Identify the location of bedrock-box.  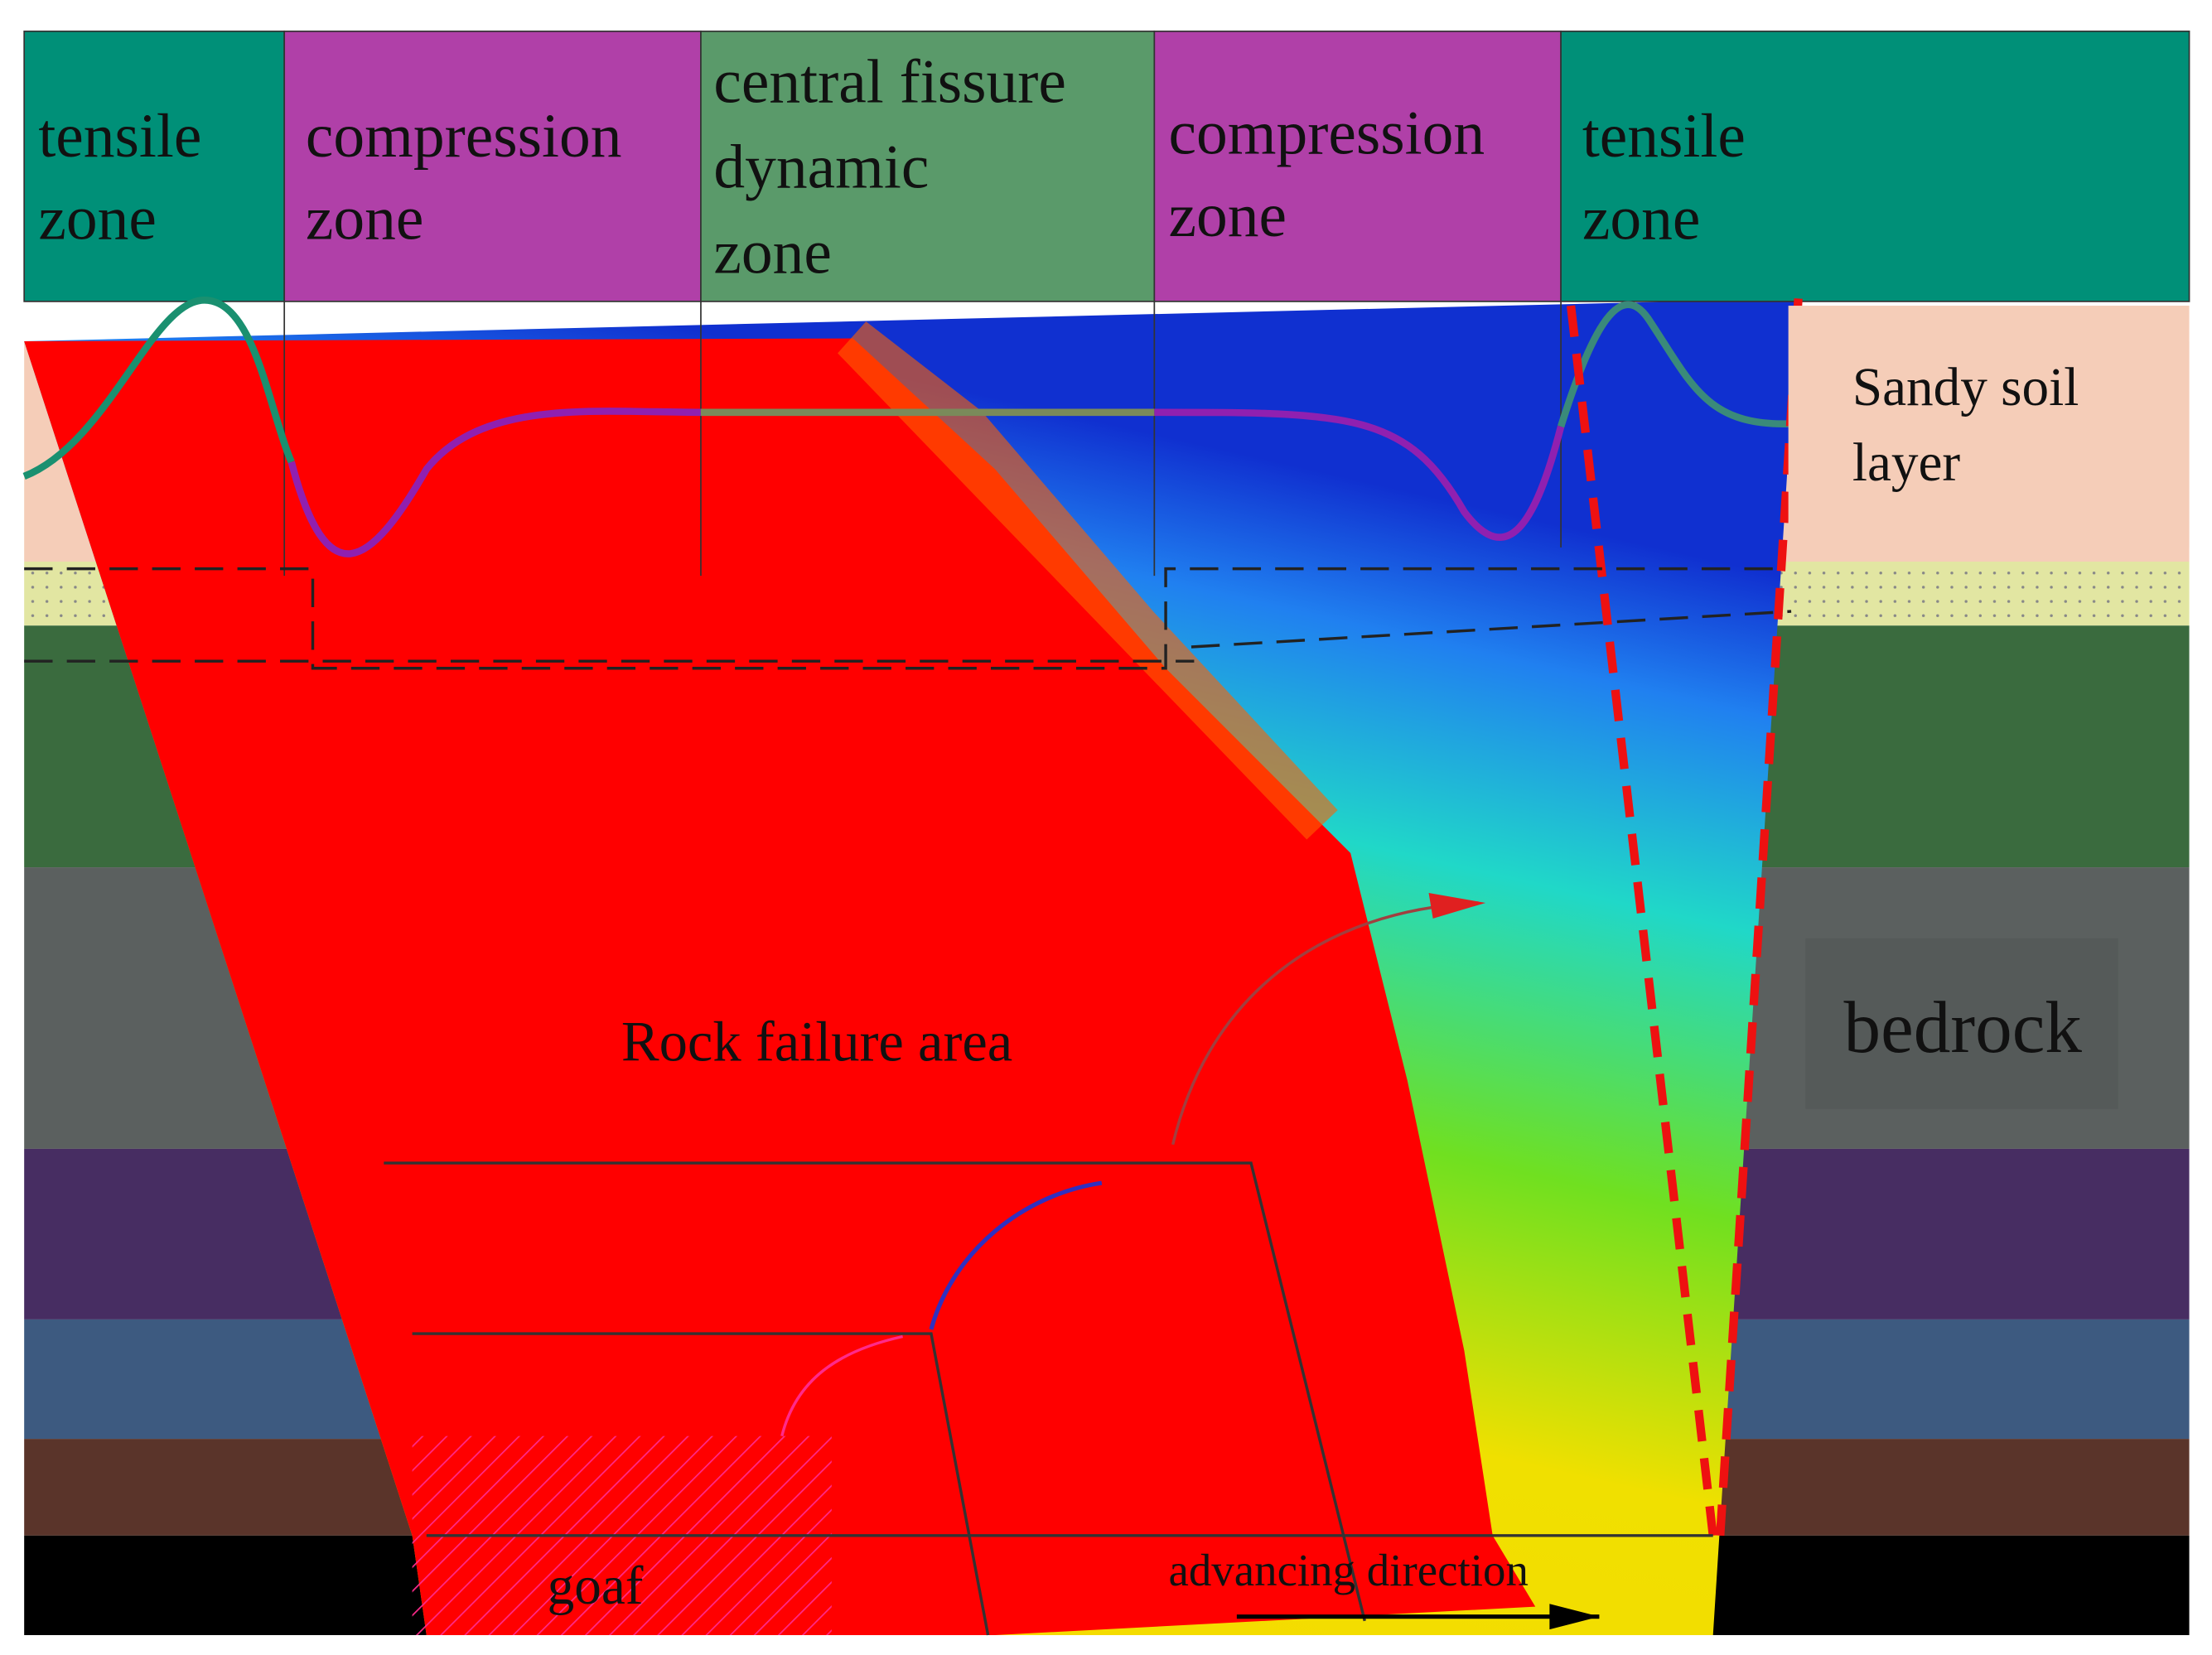
(1961, 1023).